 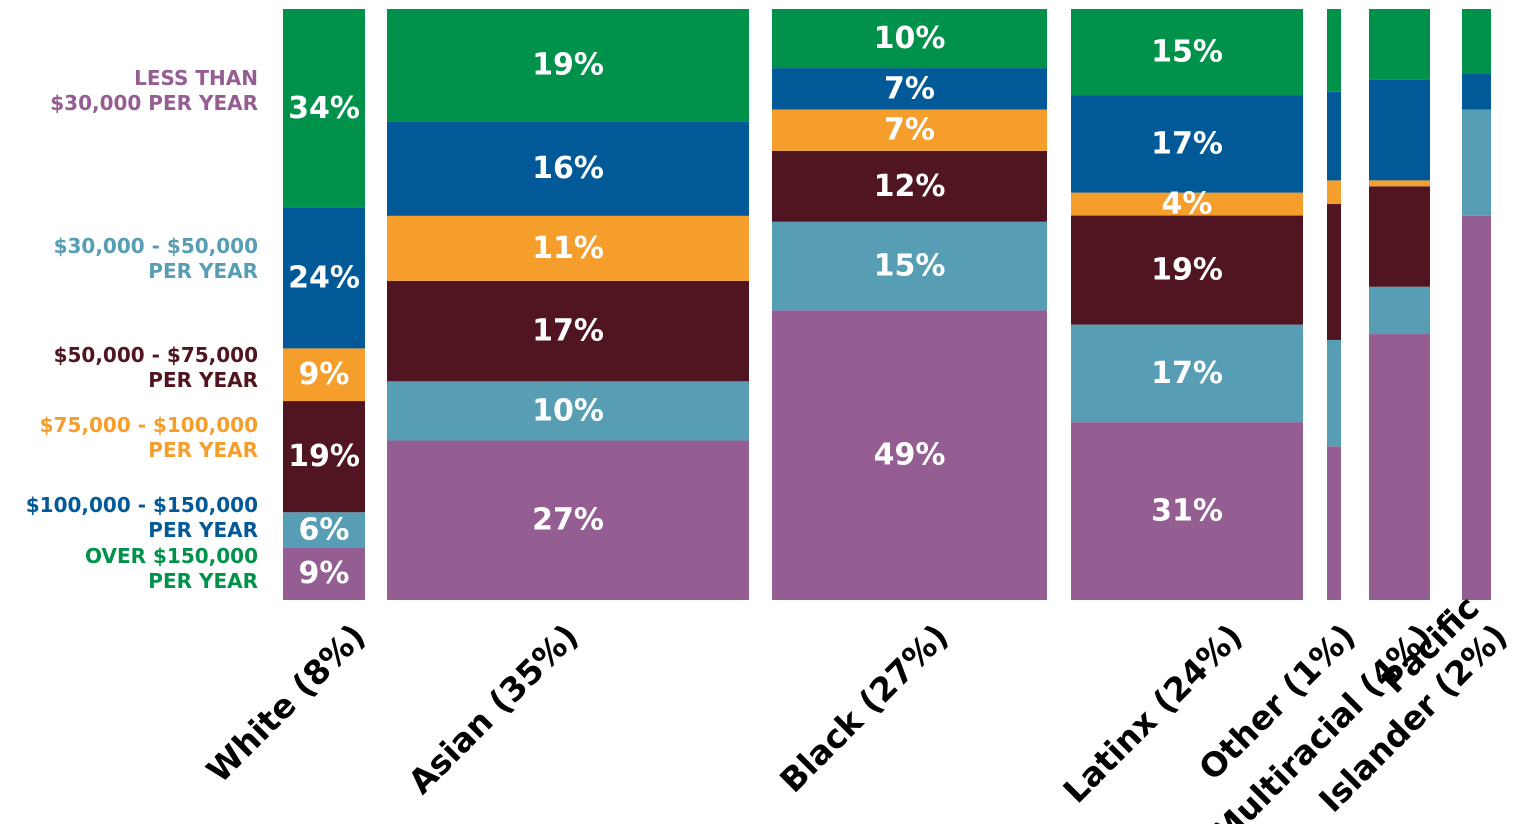 What do you see at coordinates (141, 517) in the screenshot?
I see `legend-entry: $100,000 - $150,000 PER YEAR` at bounding box center [141, 517].